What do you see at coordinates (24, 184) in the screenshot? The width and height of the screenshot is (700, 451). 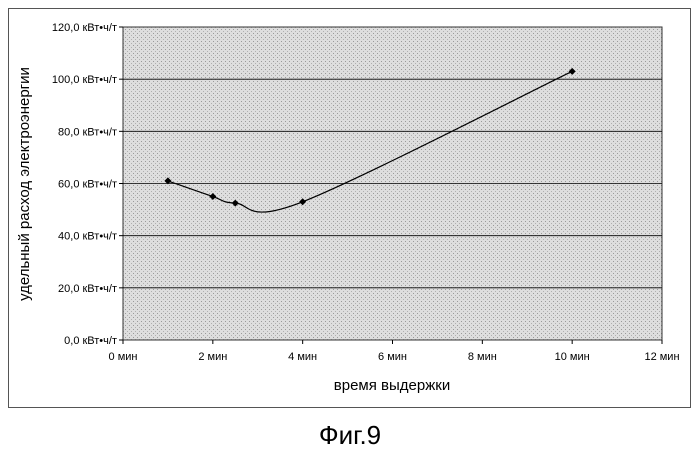 I see `y-axis-title: удельный расход электроэнергии` at bounding box center [24, 184].